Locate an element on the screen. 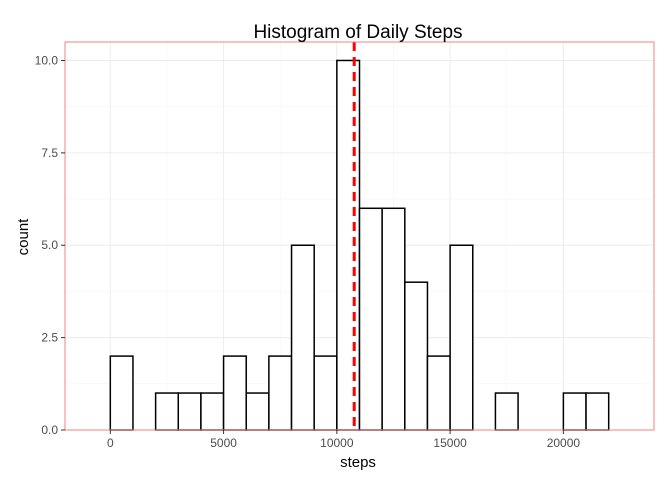  x-tick-label: 20000 is located at coordinates (564, 443).